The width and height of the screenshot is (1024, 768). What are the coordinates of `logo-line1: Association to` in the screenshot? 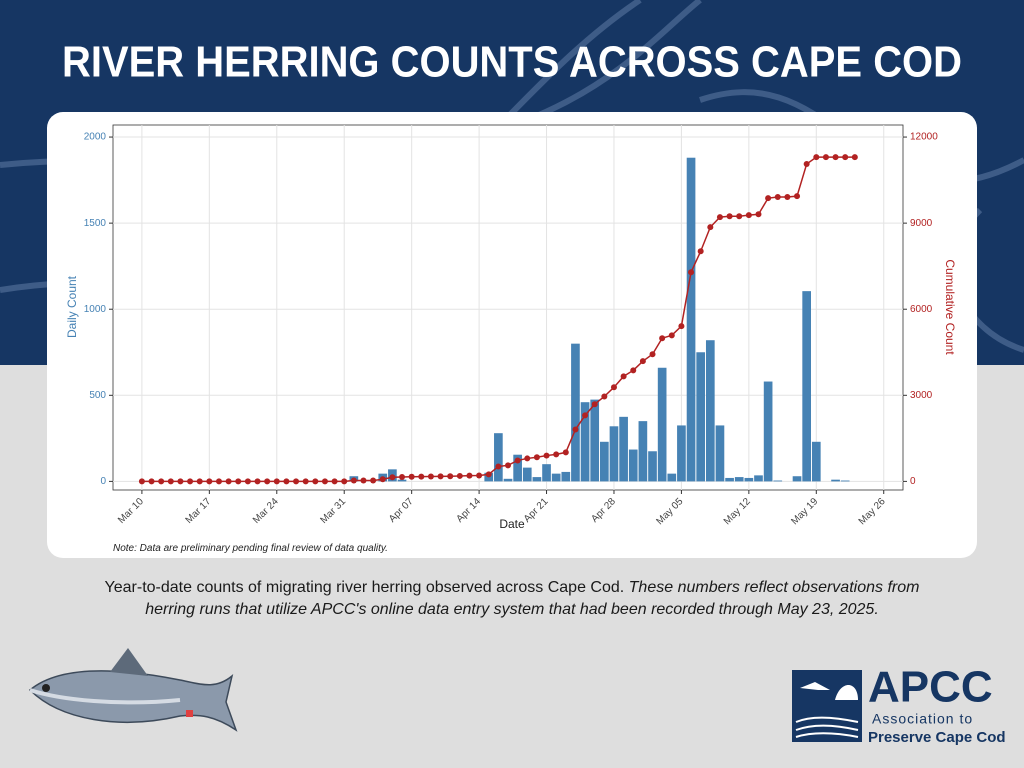 It's located at (922, 719).